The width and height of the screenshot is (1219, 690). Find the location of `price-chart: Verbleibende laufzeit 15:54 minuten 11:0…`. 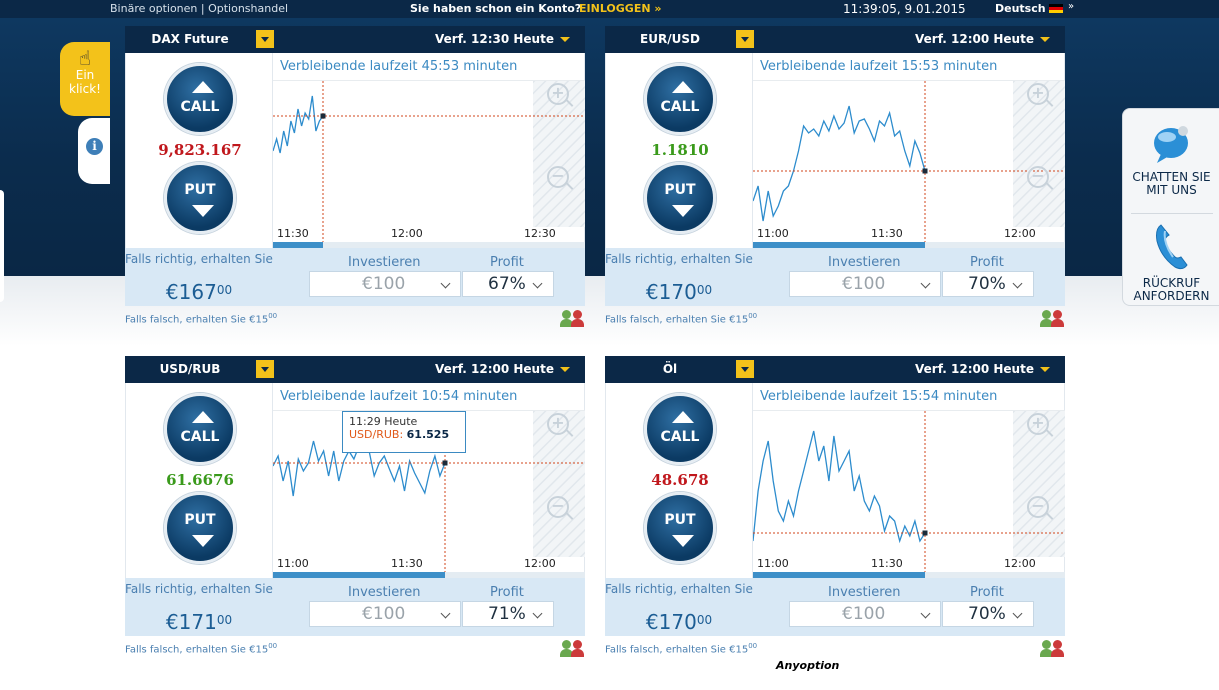

price-chart: Verbleibende laufzeit 15:54 minuten 11:0… is located at coordinates (909, 480).